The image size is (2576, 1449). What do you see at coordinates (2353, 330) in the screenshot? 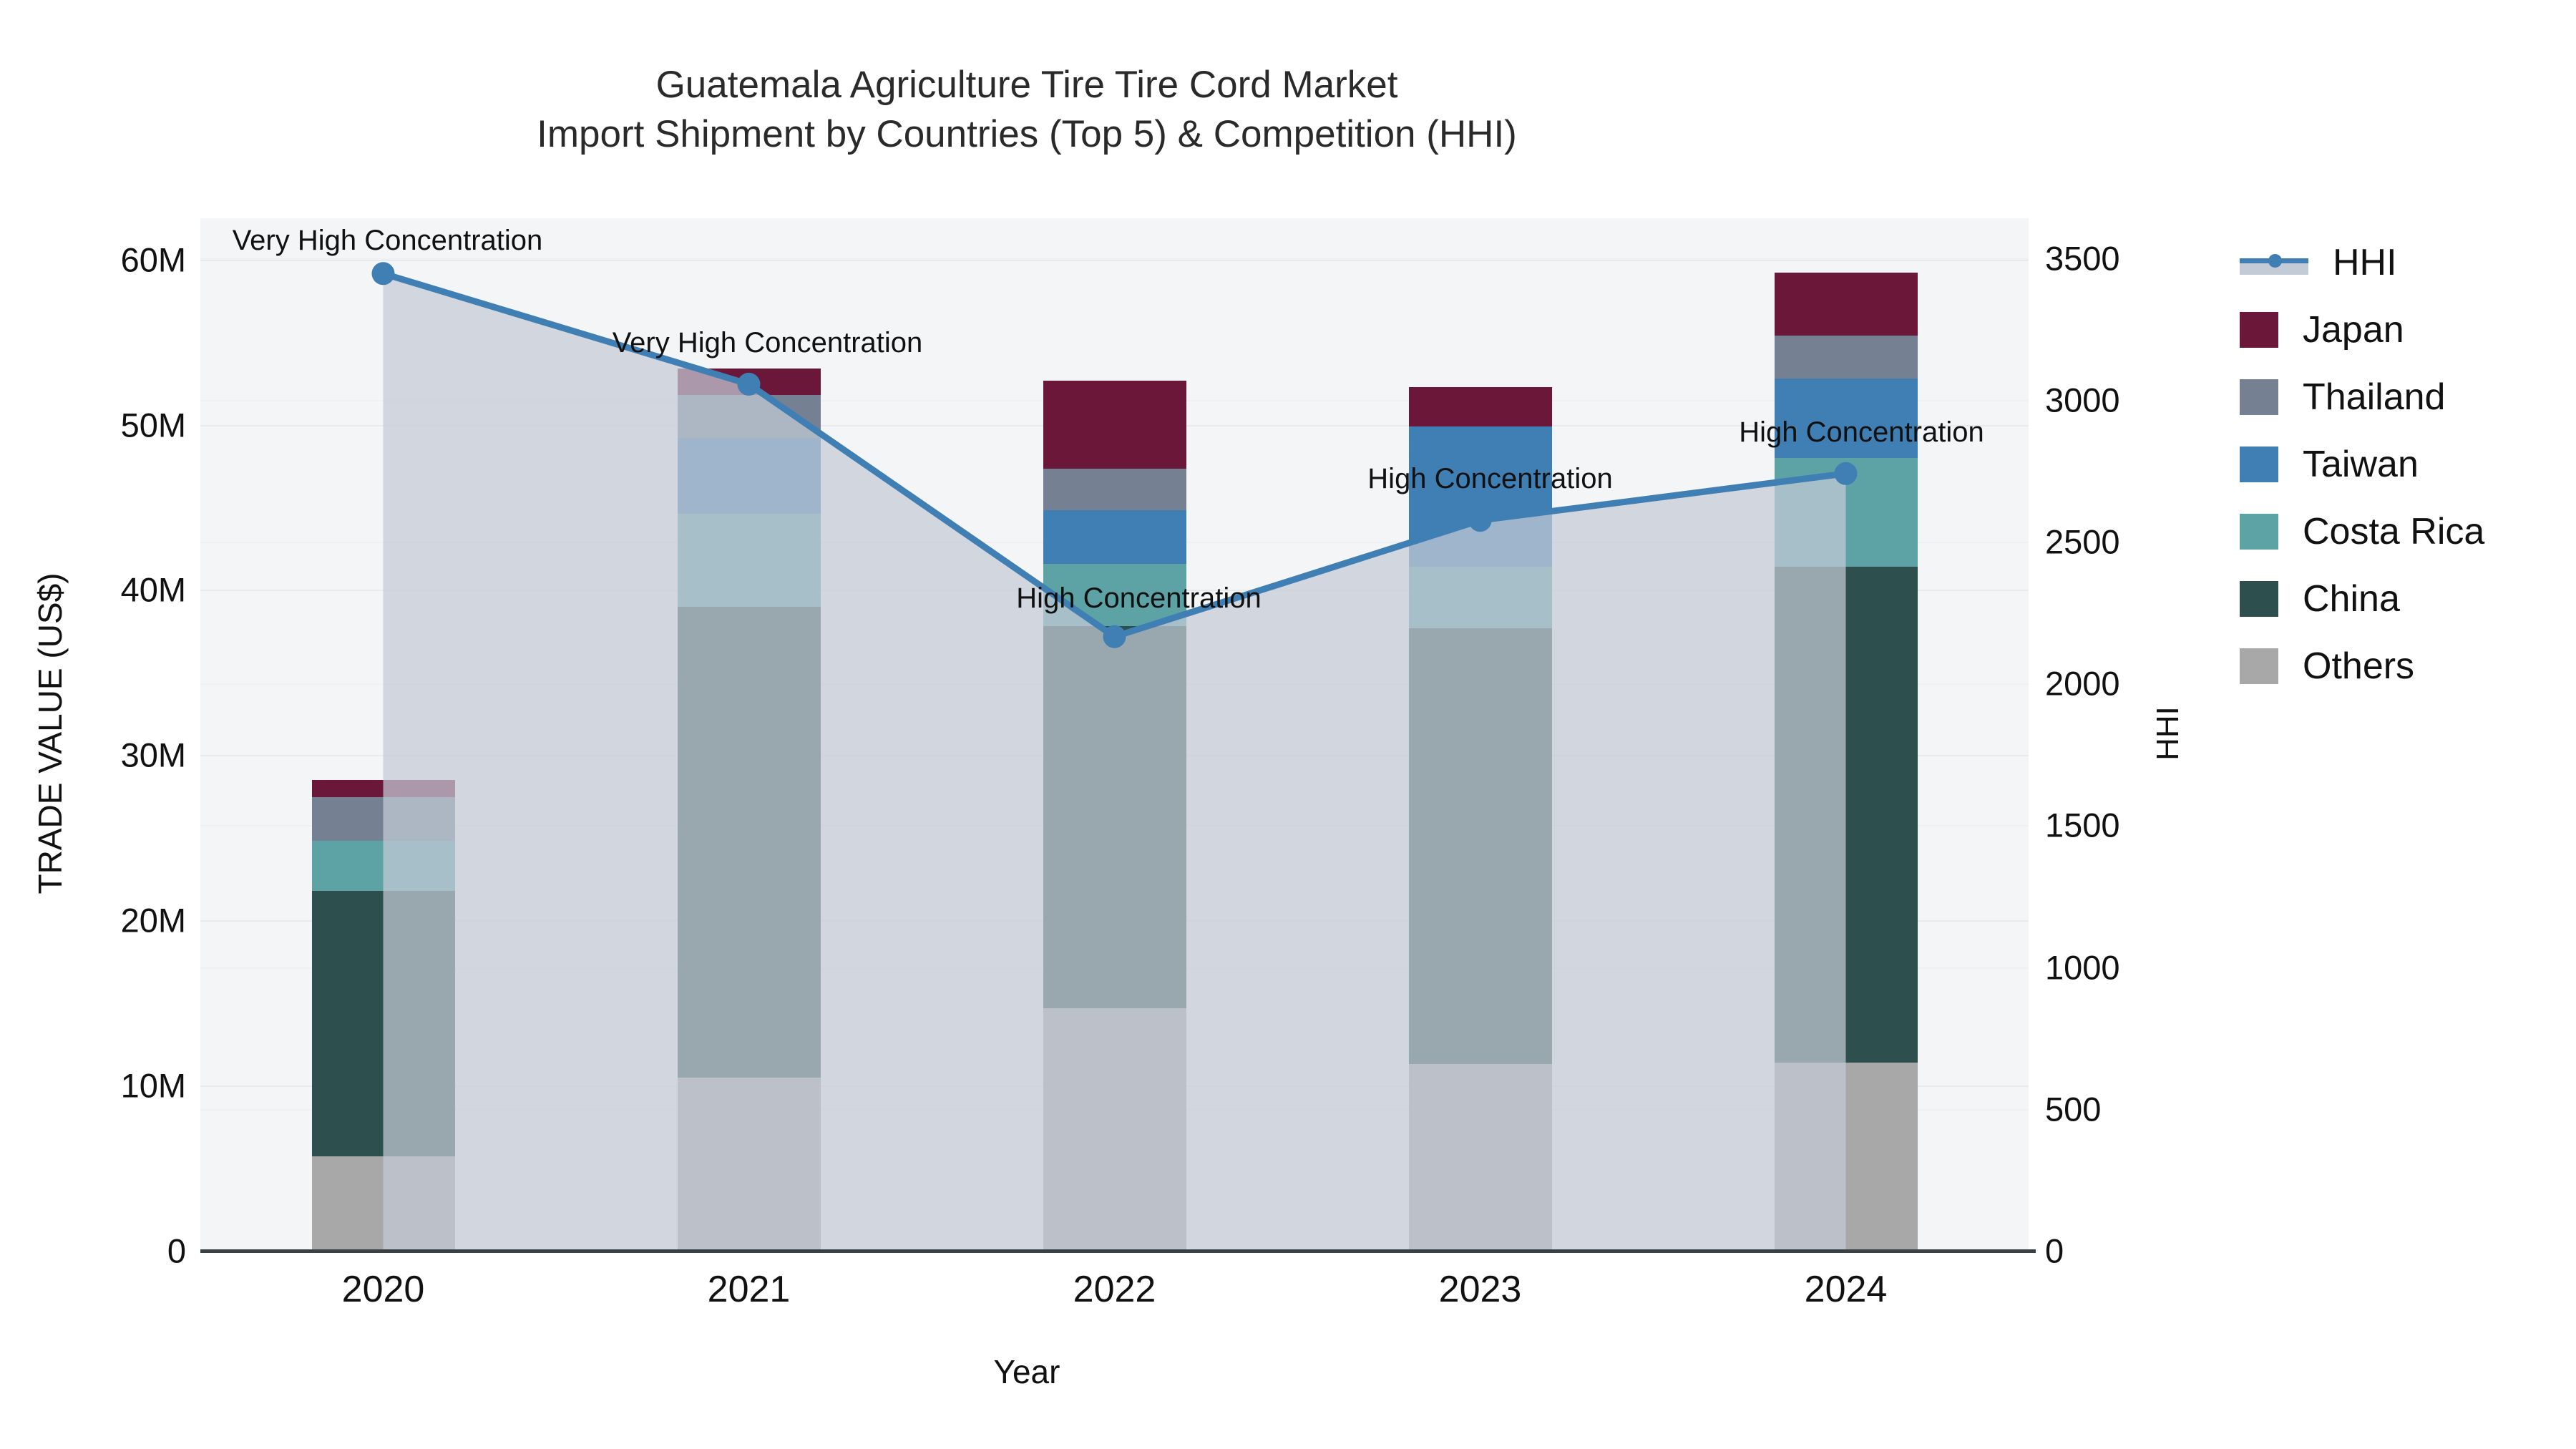
I see `legend-label: Japan` at bounding box center [2353, 330].